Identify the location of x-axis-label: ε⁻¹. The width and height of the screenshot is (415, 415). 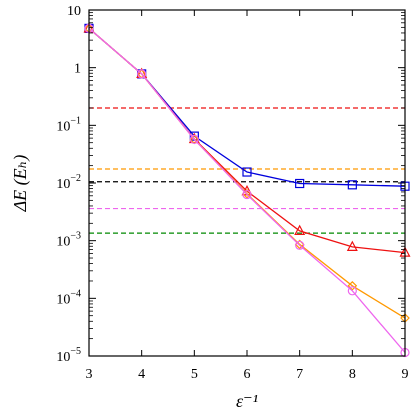
(247, 401).